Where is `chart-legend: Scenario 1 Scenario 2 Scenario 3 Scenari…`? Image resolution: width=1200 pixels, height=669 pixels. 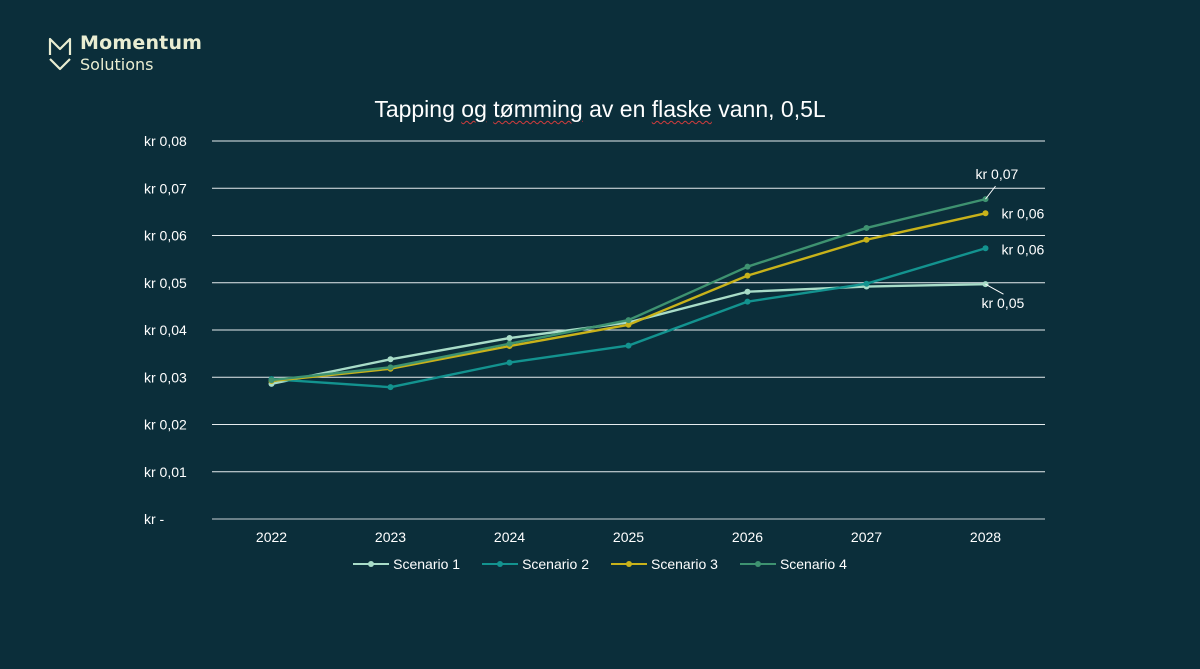
chart-legend: Scenario 1 Scenario 2 Scenario 3 Scenari… is located at coordinates (600, 564).